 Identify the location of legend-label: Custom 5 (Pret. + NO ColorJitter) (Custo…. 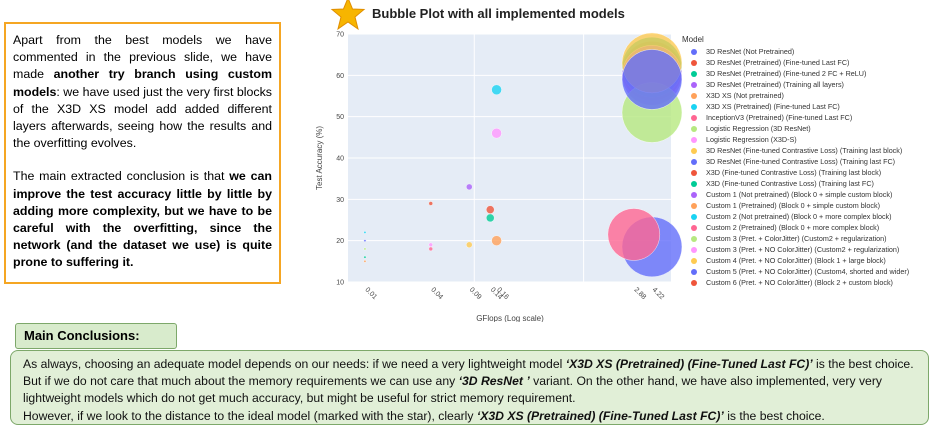
(808, 271).